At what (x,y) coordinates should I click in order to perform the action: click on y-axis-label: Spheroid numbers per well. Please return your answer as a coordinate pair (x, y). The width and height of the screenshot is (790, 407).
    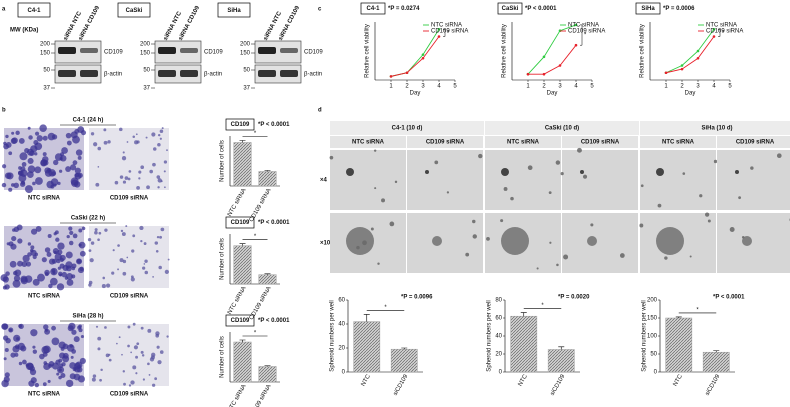
    Looking at the image, I should click on (645, 335).